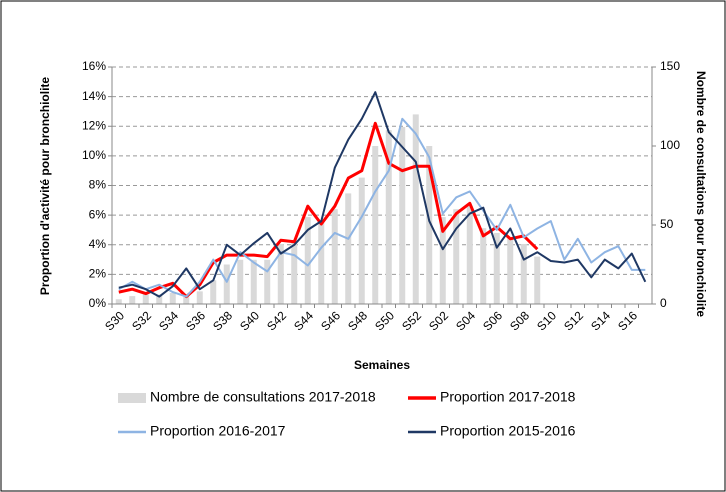 The width and height of the screenshot is (726, 492). I want to click on y-axis-title: Proportion d'activité pour bronchiolite, so click(45, 186).